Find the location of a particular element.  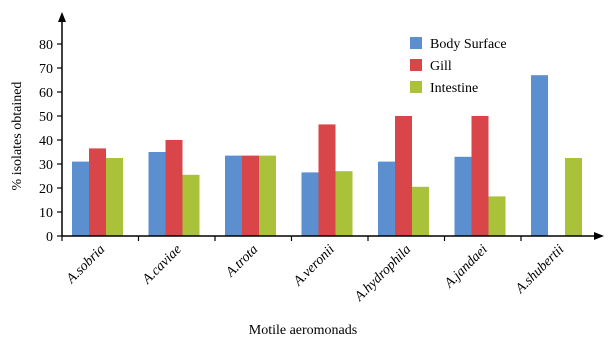

bar-body-surface-ahydrophila is located at coordinates (386, 198).